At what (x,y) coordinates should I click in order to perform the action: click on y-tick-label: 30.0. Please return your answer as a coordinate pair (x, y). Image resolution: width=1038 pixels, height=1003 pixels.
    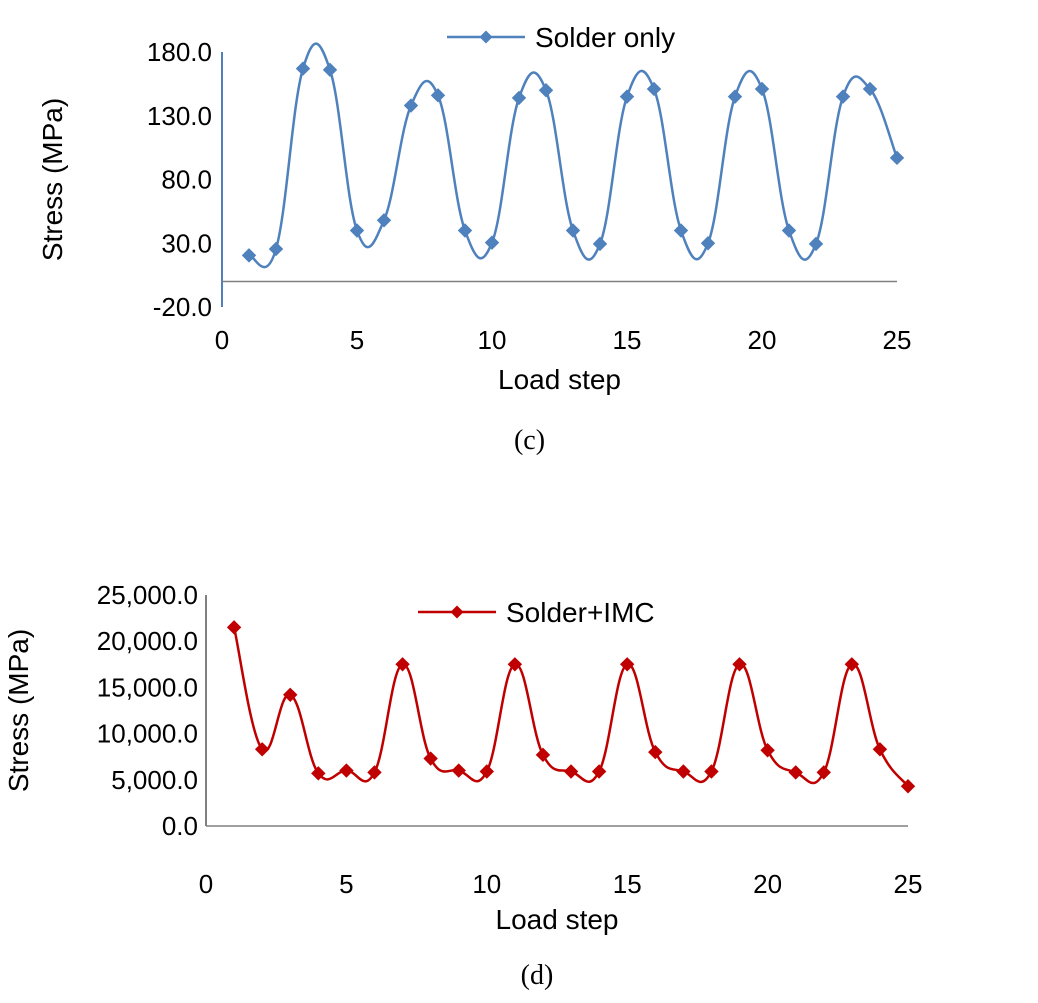
    Looking at the image, I should click on (186, 243).